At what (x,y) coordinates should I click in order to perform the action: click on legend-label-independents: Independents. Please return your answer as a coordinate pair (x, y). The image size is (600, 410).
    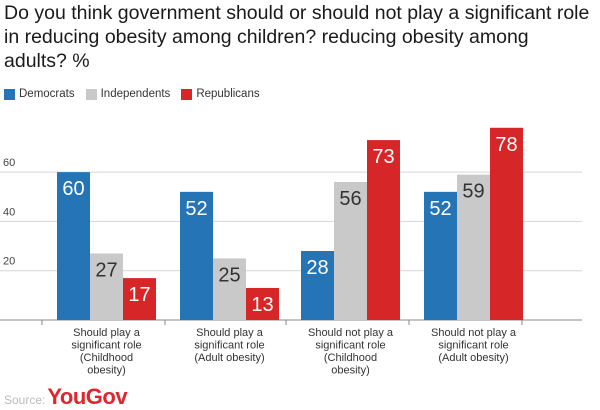
    Looking at the image, I should click on (135, 94).